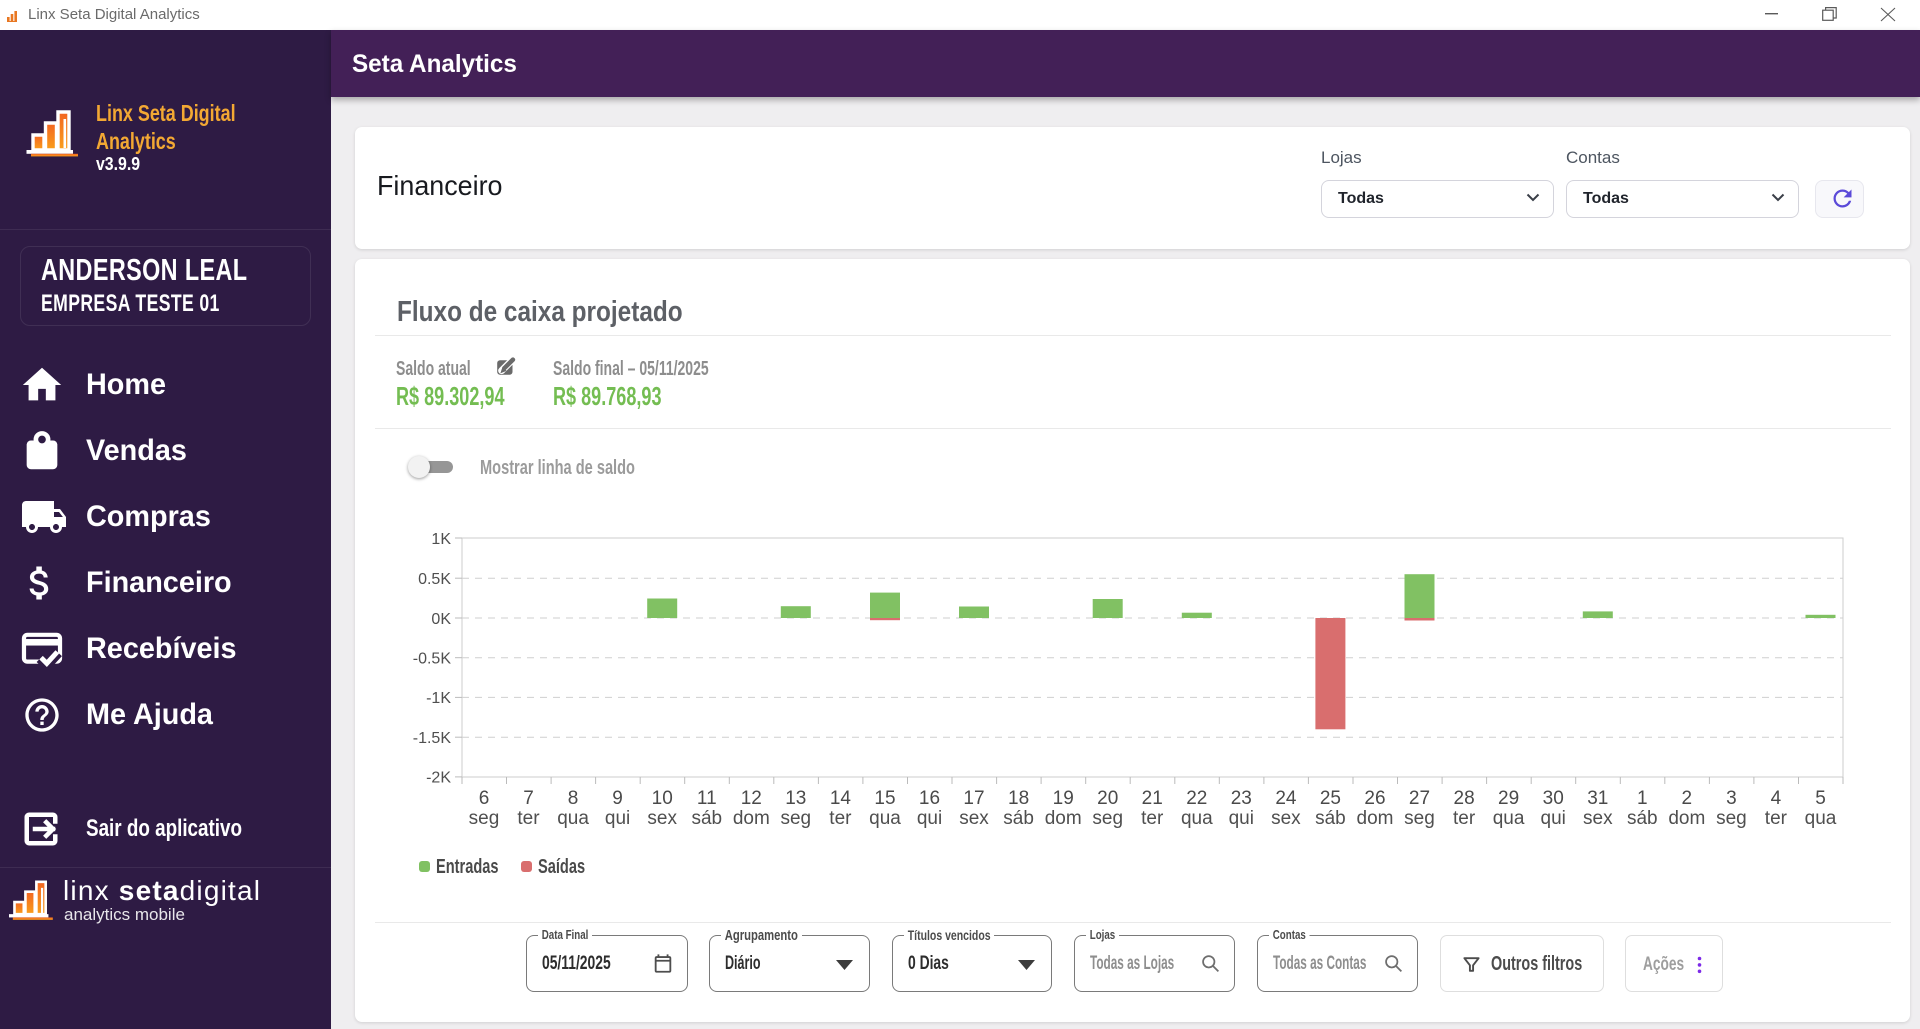 The width and height of the screenshot is (1920, 1029). I want to click on svg-text: 18, so click(1018, 798).